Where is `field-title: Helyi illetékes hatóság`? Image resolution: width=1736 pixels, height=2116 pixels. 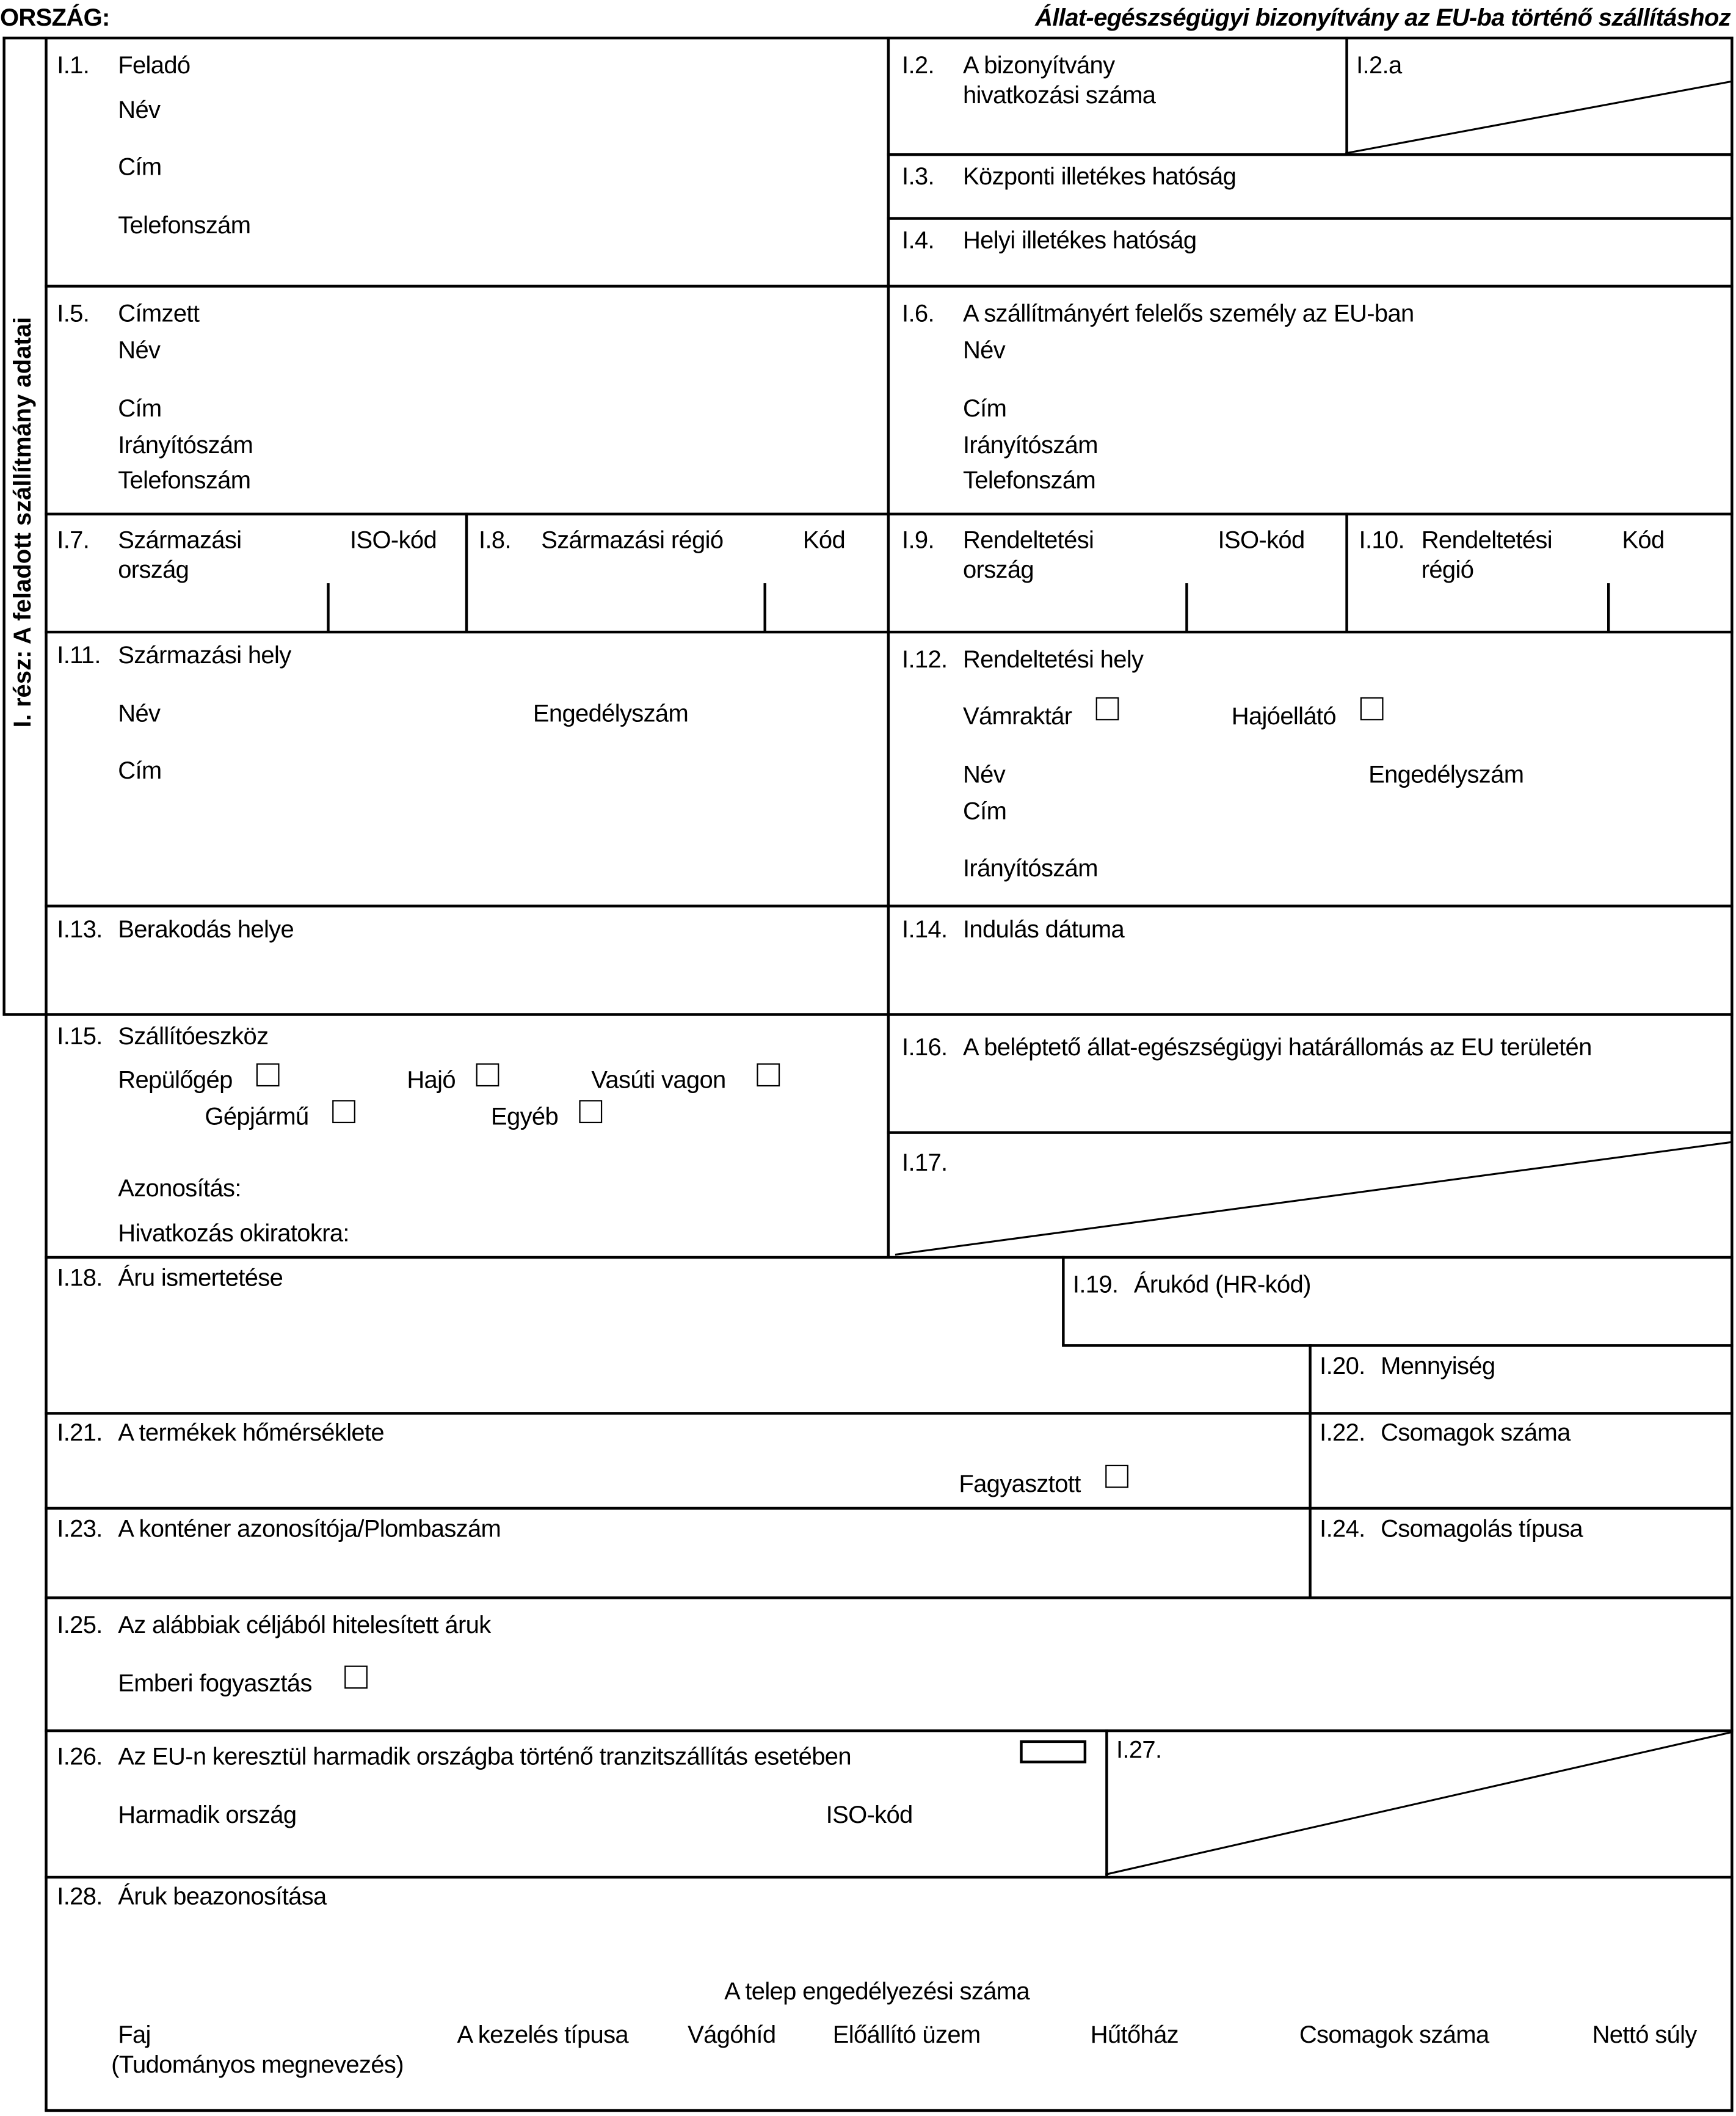 field-title: Helyi illetékes hatóság is located at coordinates (1080, 240).